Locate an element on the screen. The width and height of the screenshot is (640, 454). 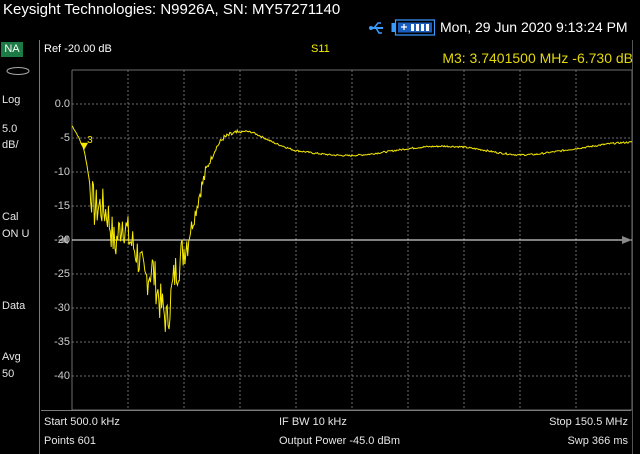
stop-frequency: Stop 150.5 MHz is located at coordinates (588, 422).